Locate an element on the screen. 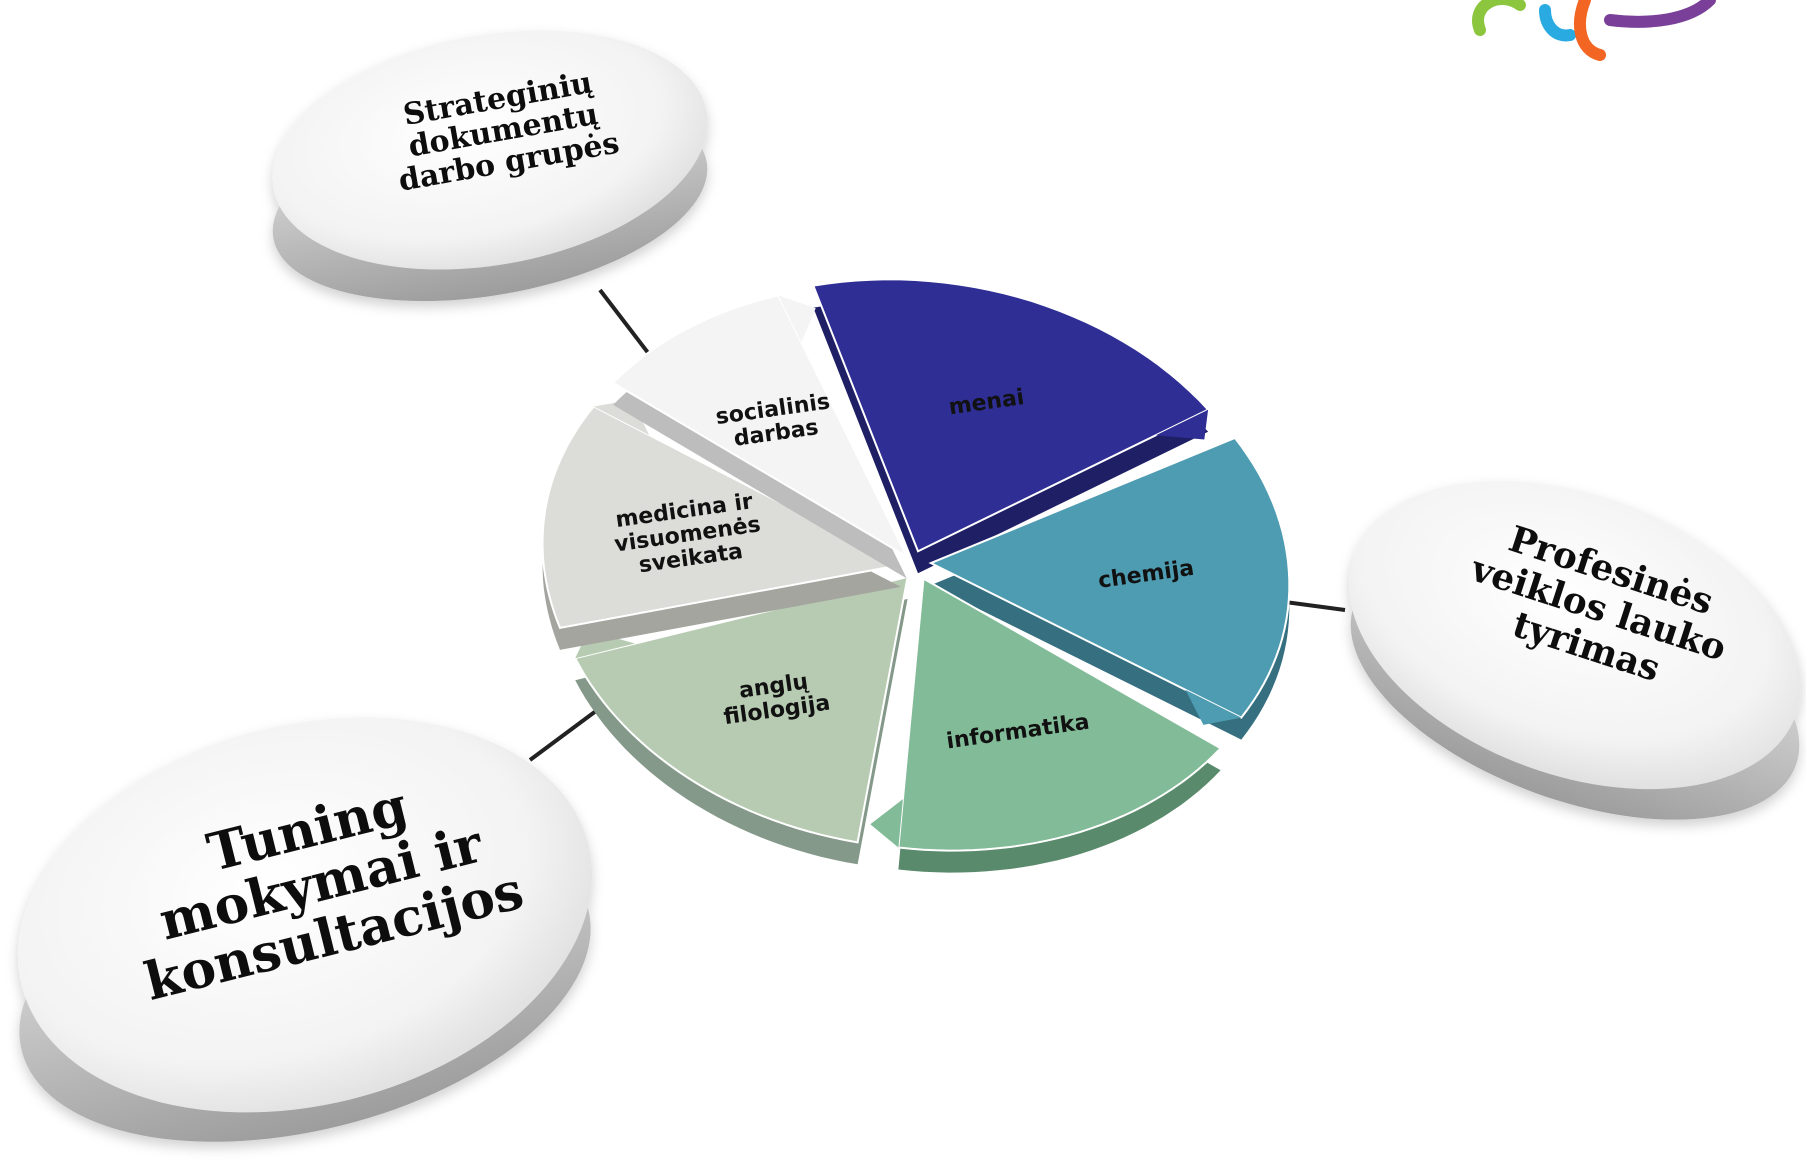 The height and width of the screenshot is (1174, 1806). logo is located at coordinates (1594, 30).